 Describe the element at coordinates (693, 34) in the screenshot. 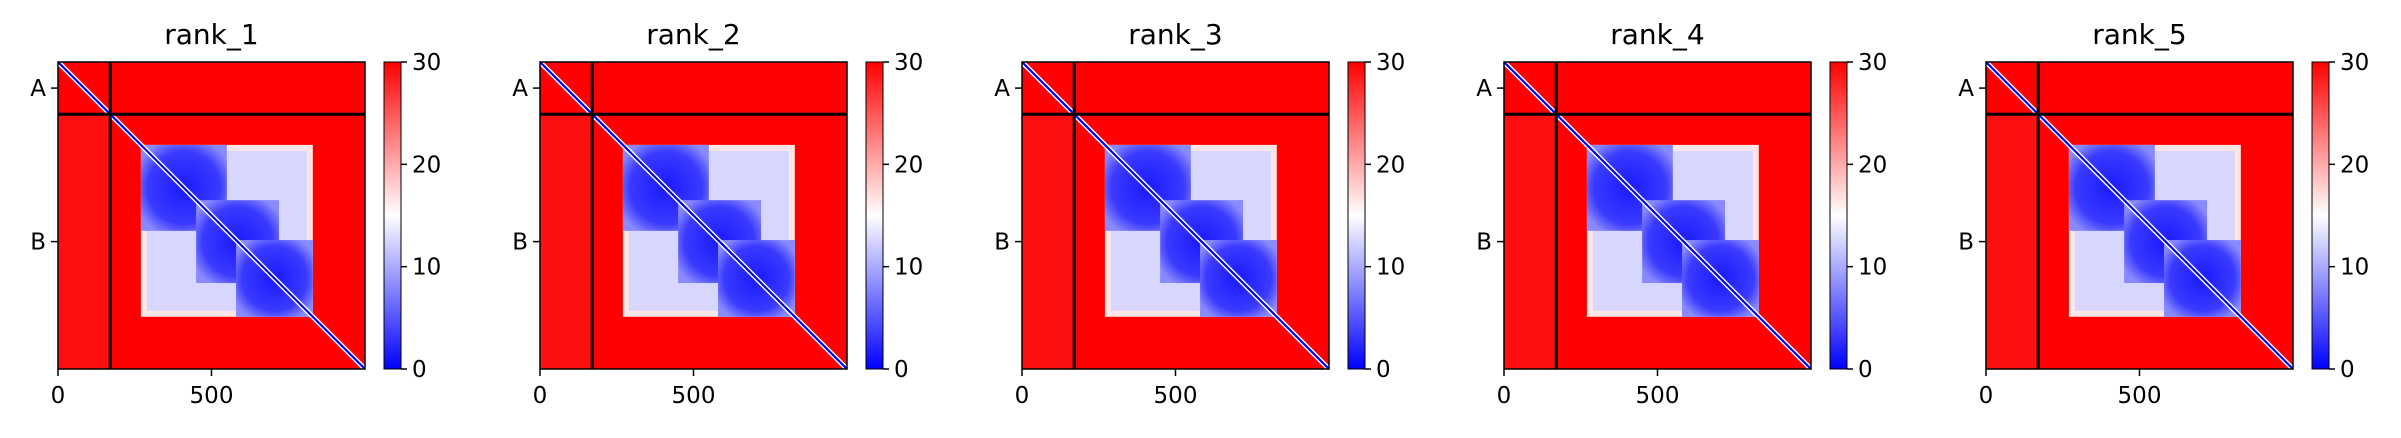

I see `panel-title: rank_2` at that location.